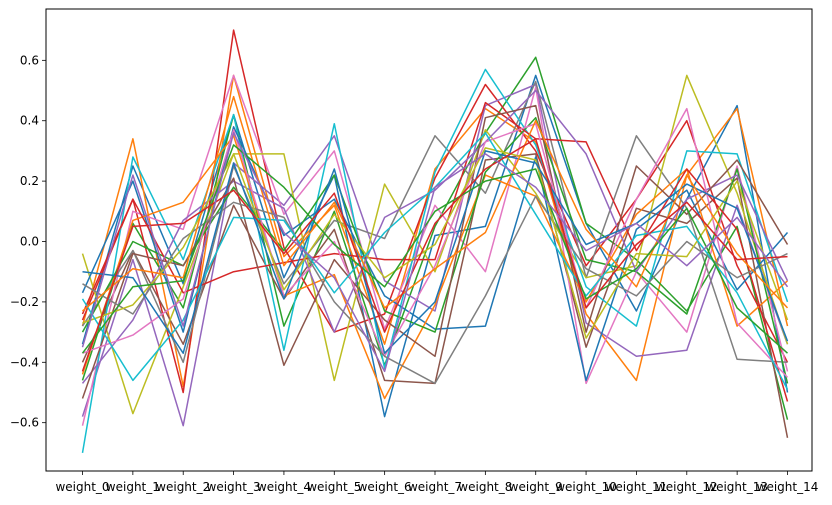 This screenshot has width=832, height=505. I want to click on y-axis: −0.6 −0.4 −0.2 0.0 0.2 0.4 0.6, so click(28, 241).